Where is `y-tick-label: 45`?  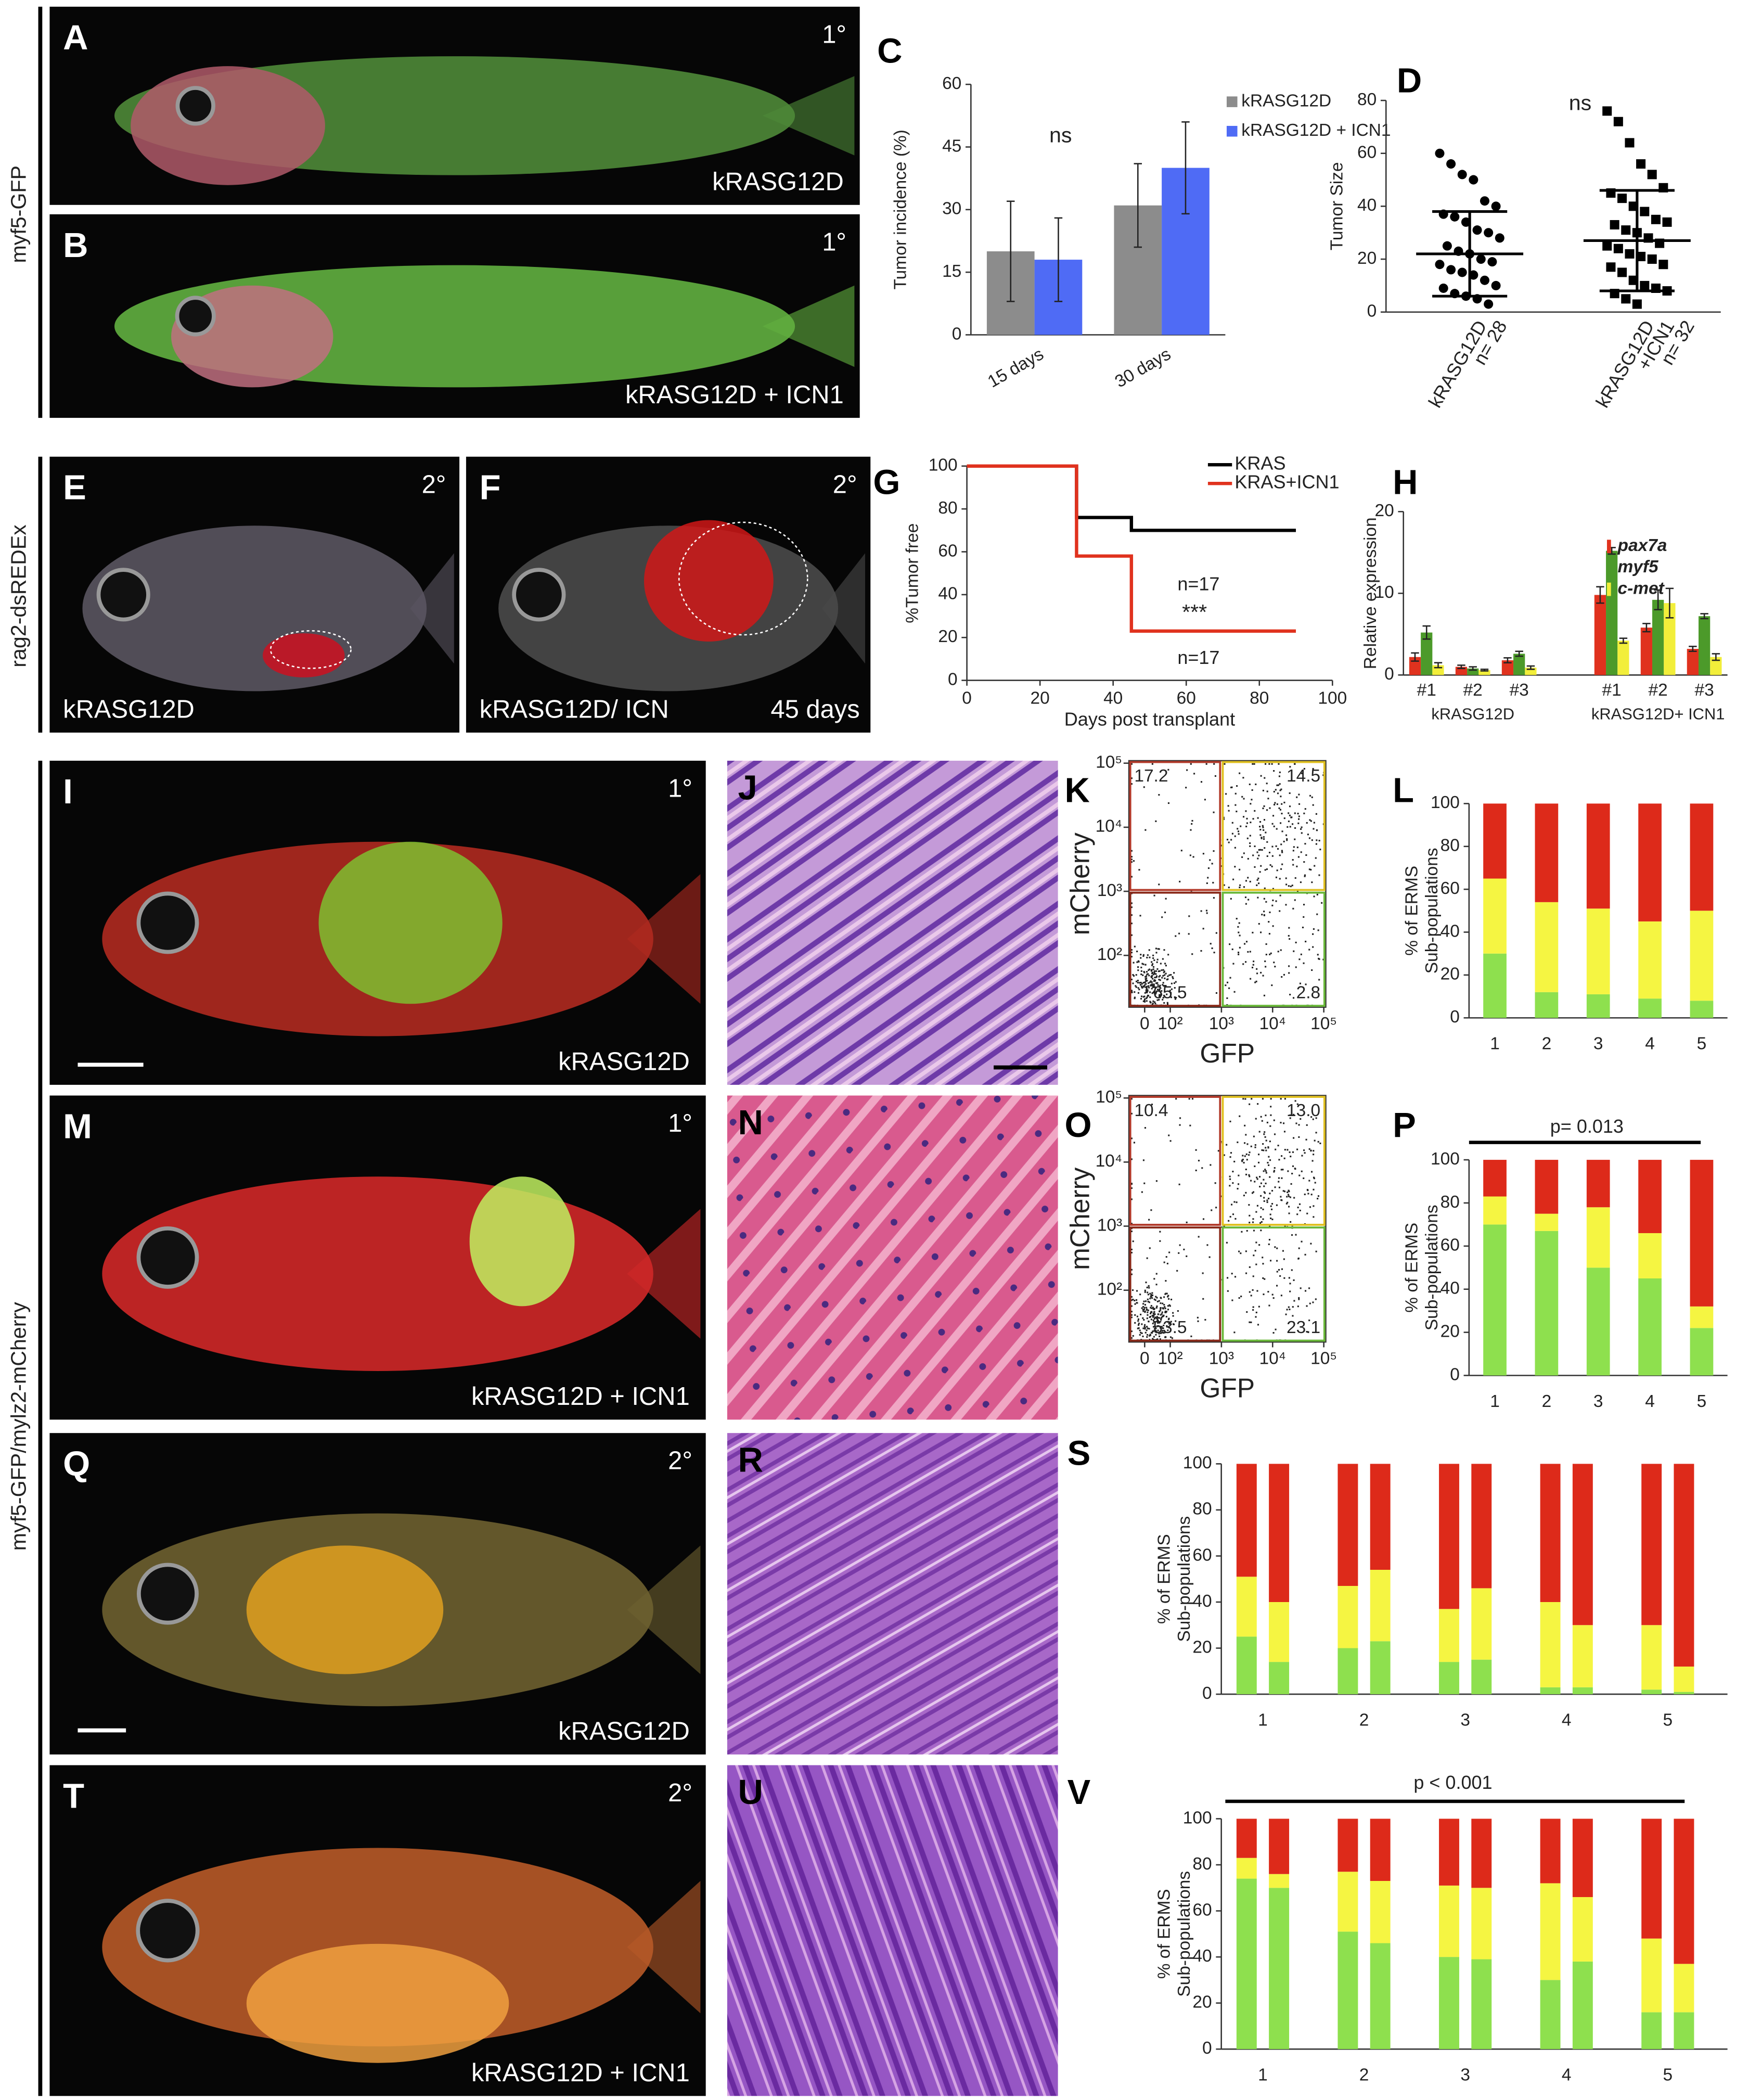
y-tick-label: 45 is located at coordinates (951, 146).